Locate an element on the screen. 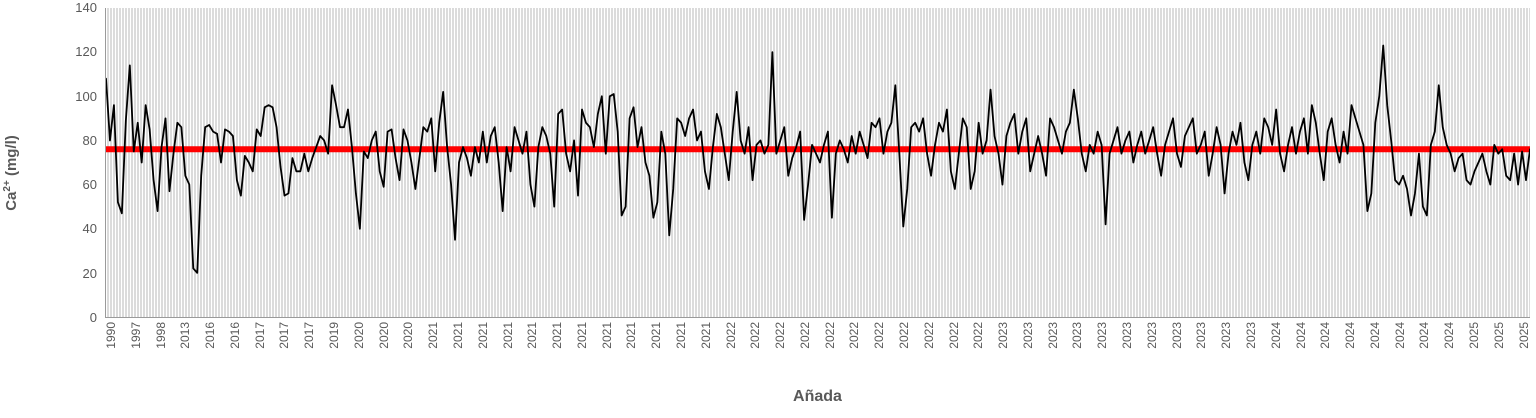 The height and width of the screenshot is (418, 1536). y-axis-tick-label: 120 is located at coordinates (86, 52).